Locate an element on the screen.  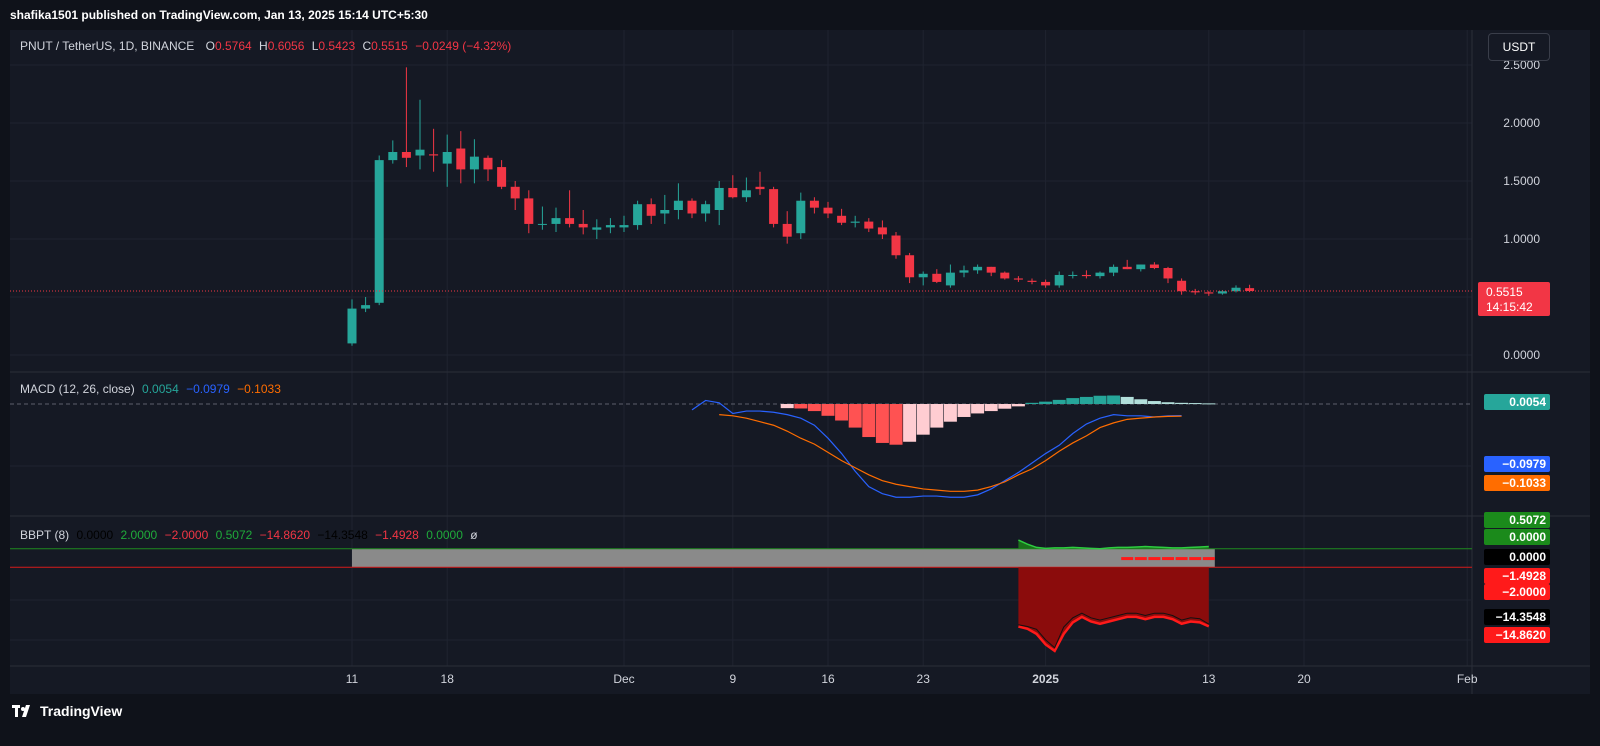
signal-line-badge-label: −0.1033 is located at coordinates (1524, 483).